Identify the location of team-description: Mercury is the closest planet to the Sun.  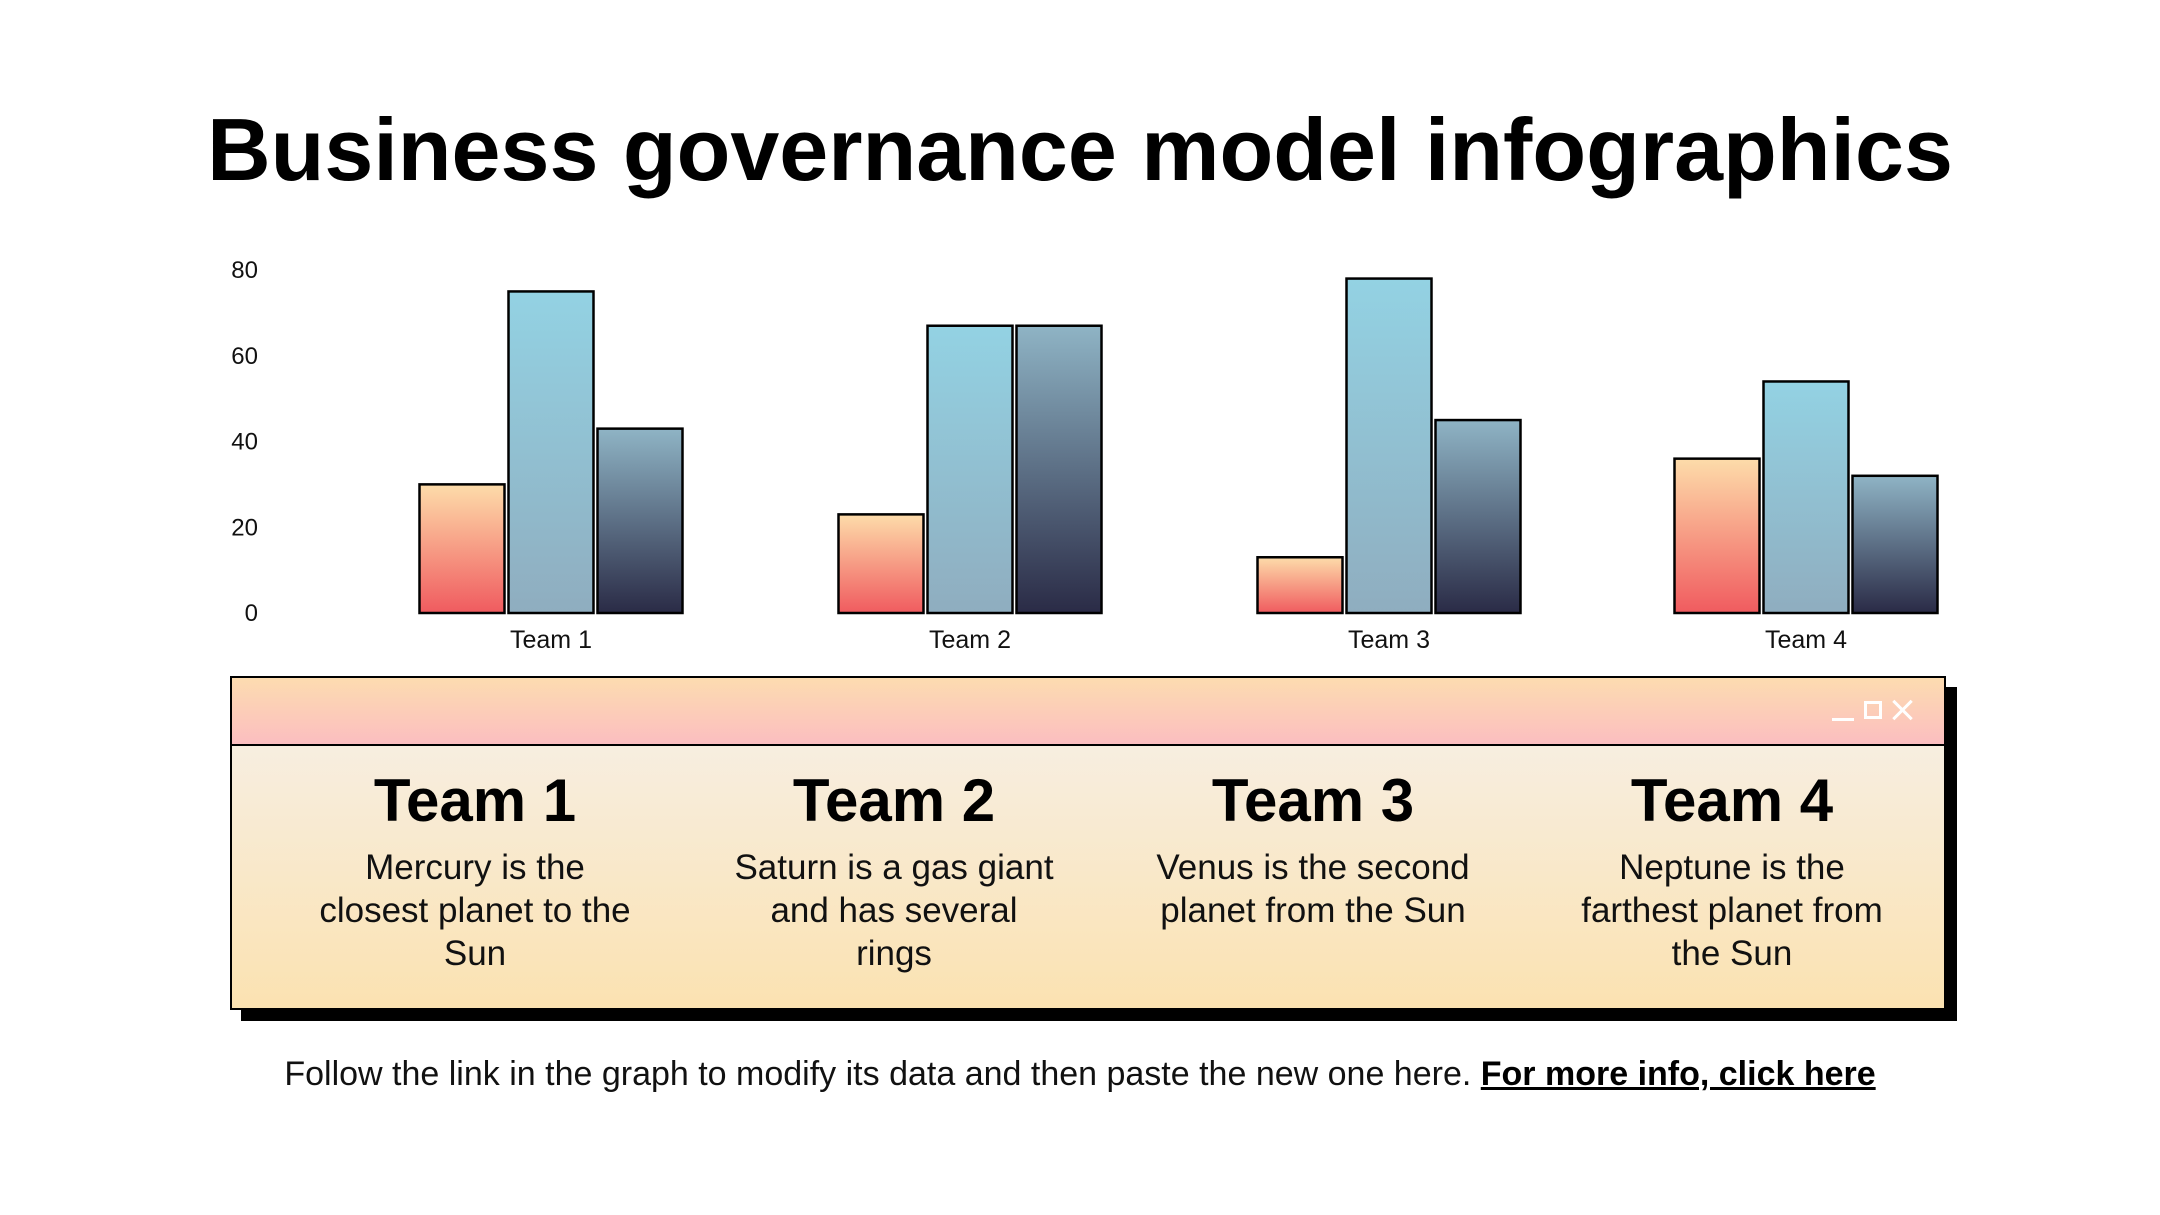
(475, 910).